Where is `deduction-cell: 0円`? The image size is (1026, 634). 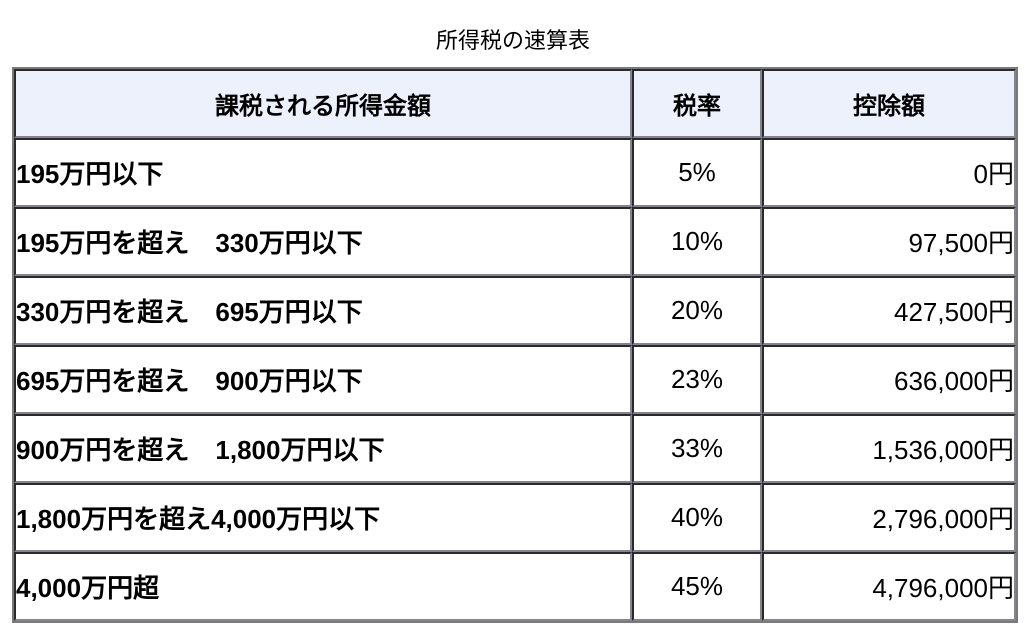
deduction-cell: 0円 is located at coordinates (889, 172).